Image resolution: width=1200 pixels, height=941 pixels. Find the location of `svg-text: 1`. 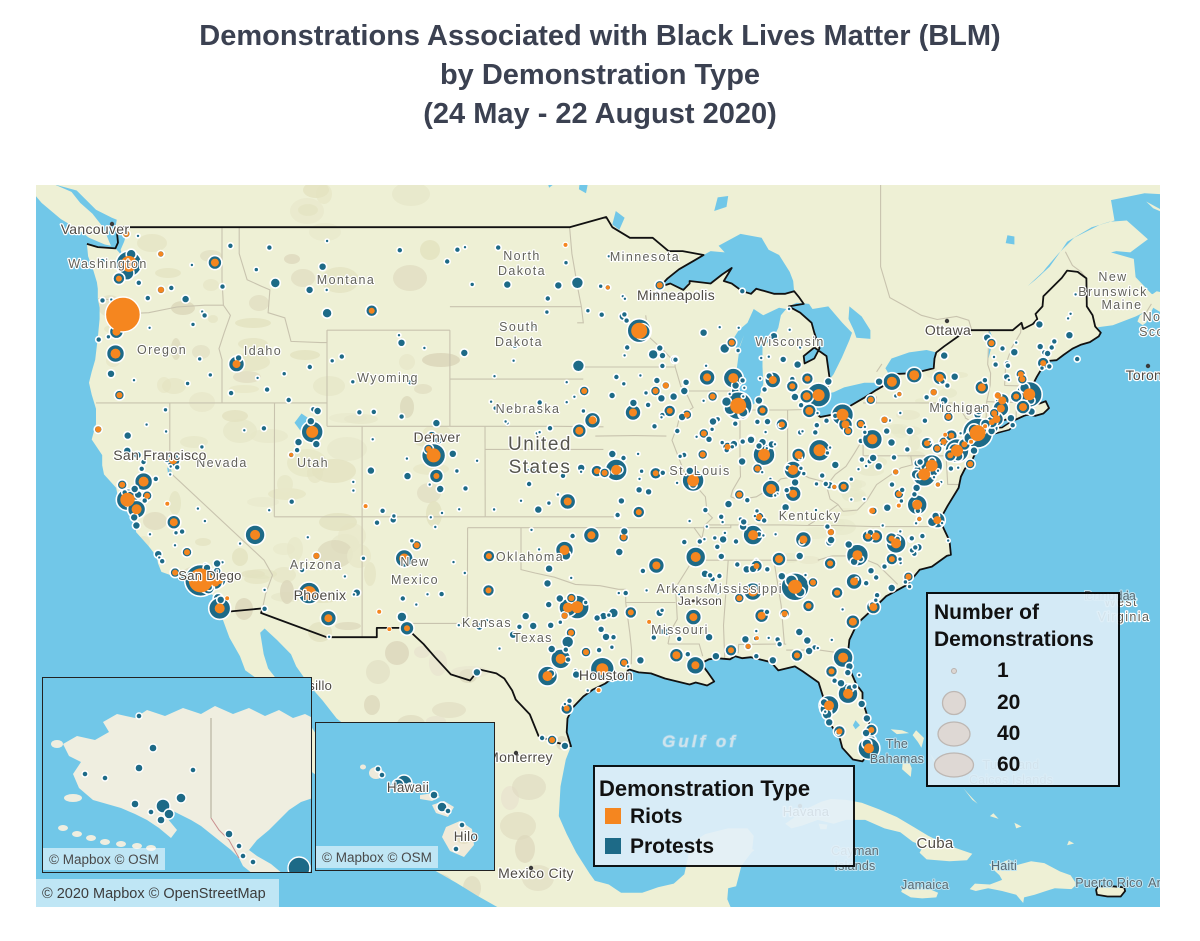

svg-text: 1 is located at coordinates (1003, 670).